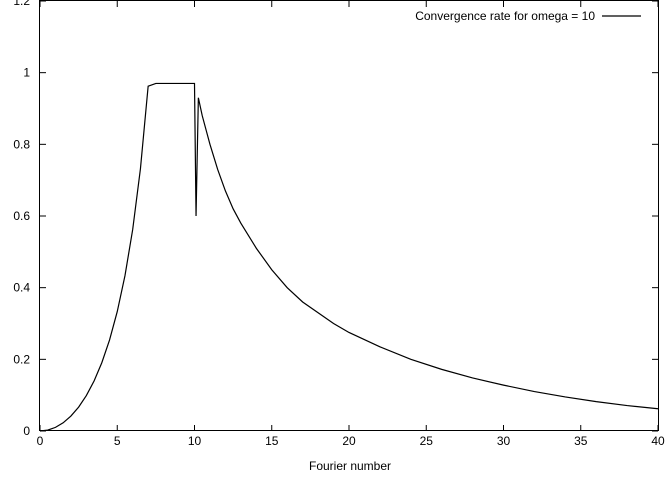 This screenshot has width=666, height=479. What do you see at coordinates (350, 466) in the screenshot?
I see `x-axis-label: Fourier number` at bounding box center [350, 466].